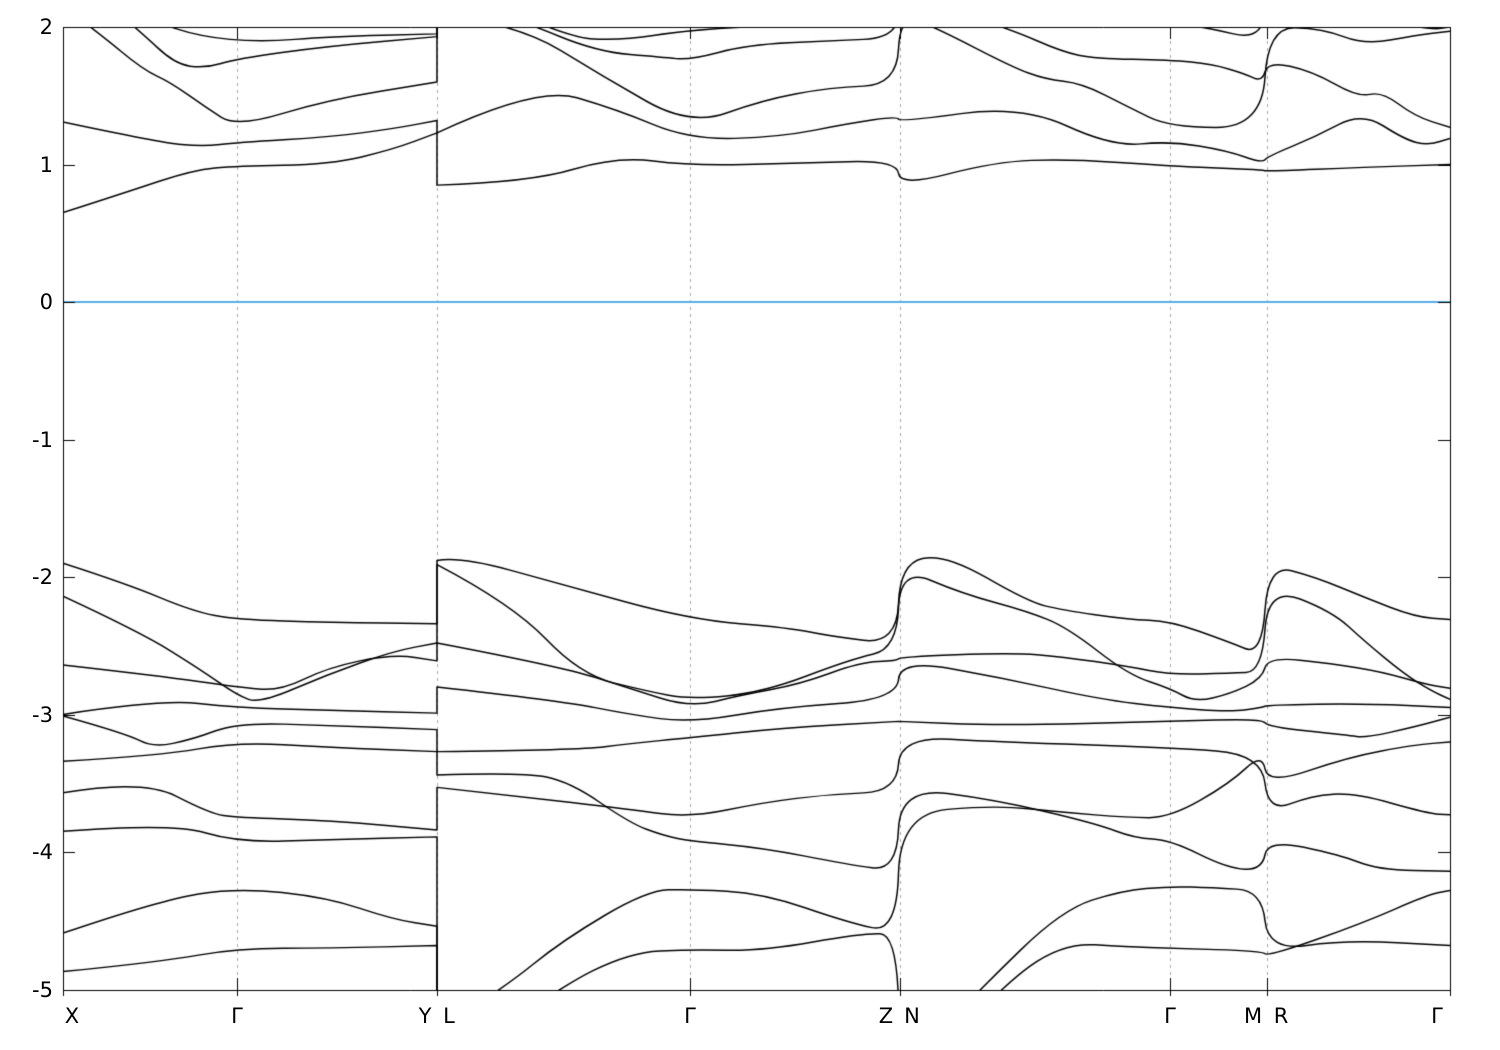 The height and width of the screenshot is (1050, 1500). I want to click on x-kpoint-label: L, so click(449, 1016).